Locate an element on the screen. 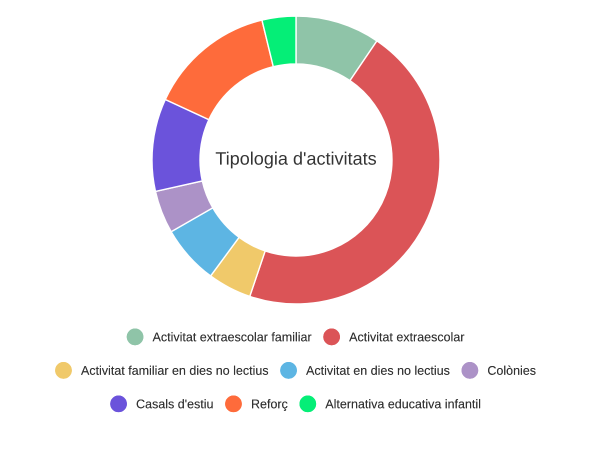  legend-label: Alternativa educativa infantil is located at coordinates (402, 403).